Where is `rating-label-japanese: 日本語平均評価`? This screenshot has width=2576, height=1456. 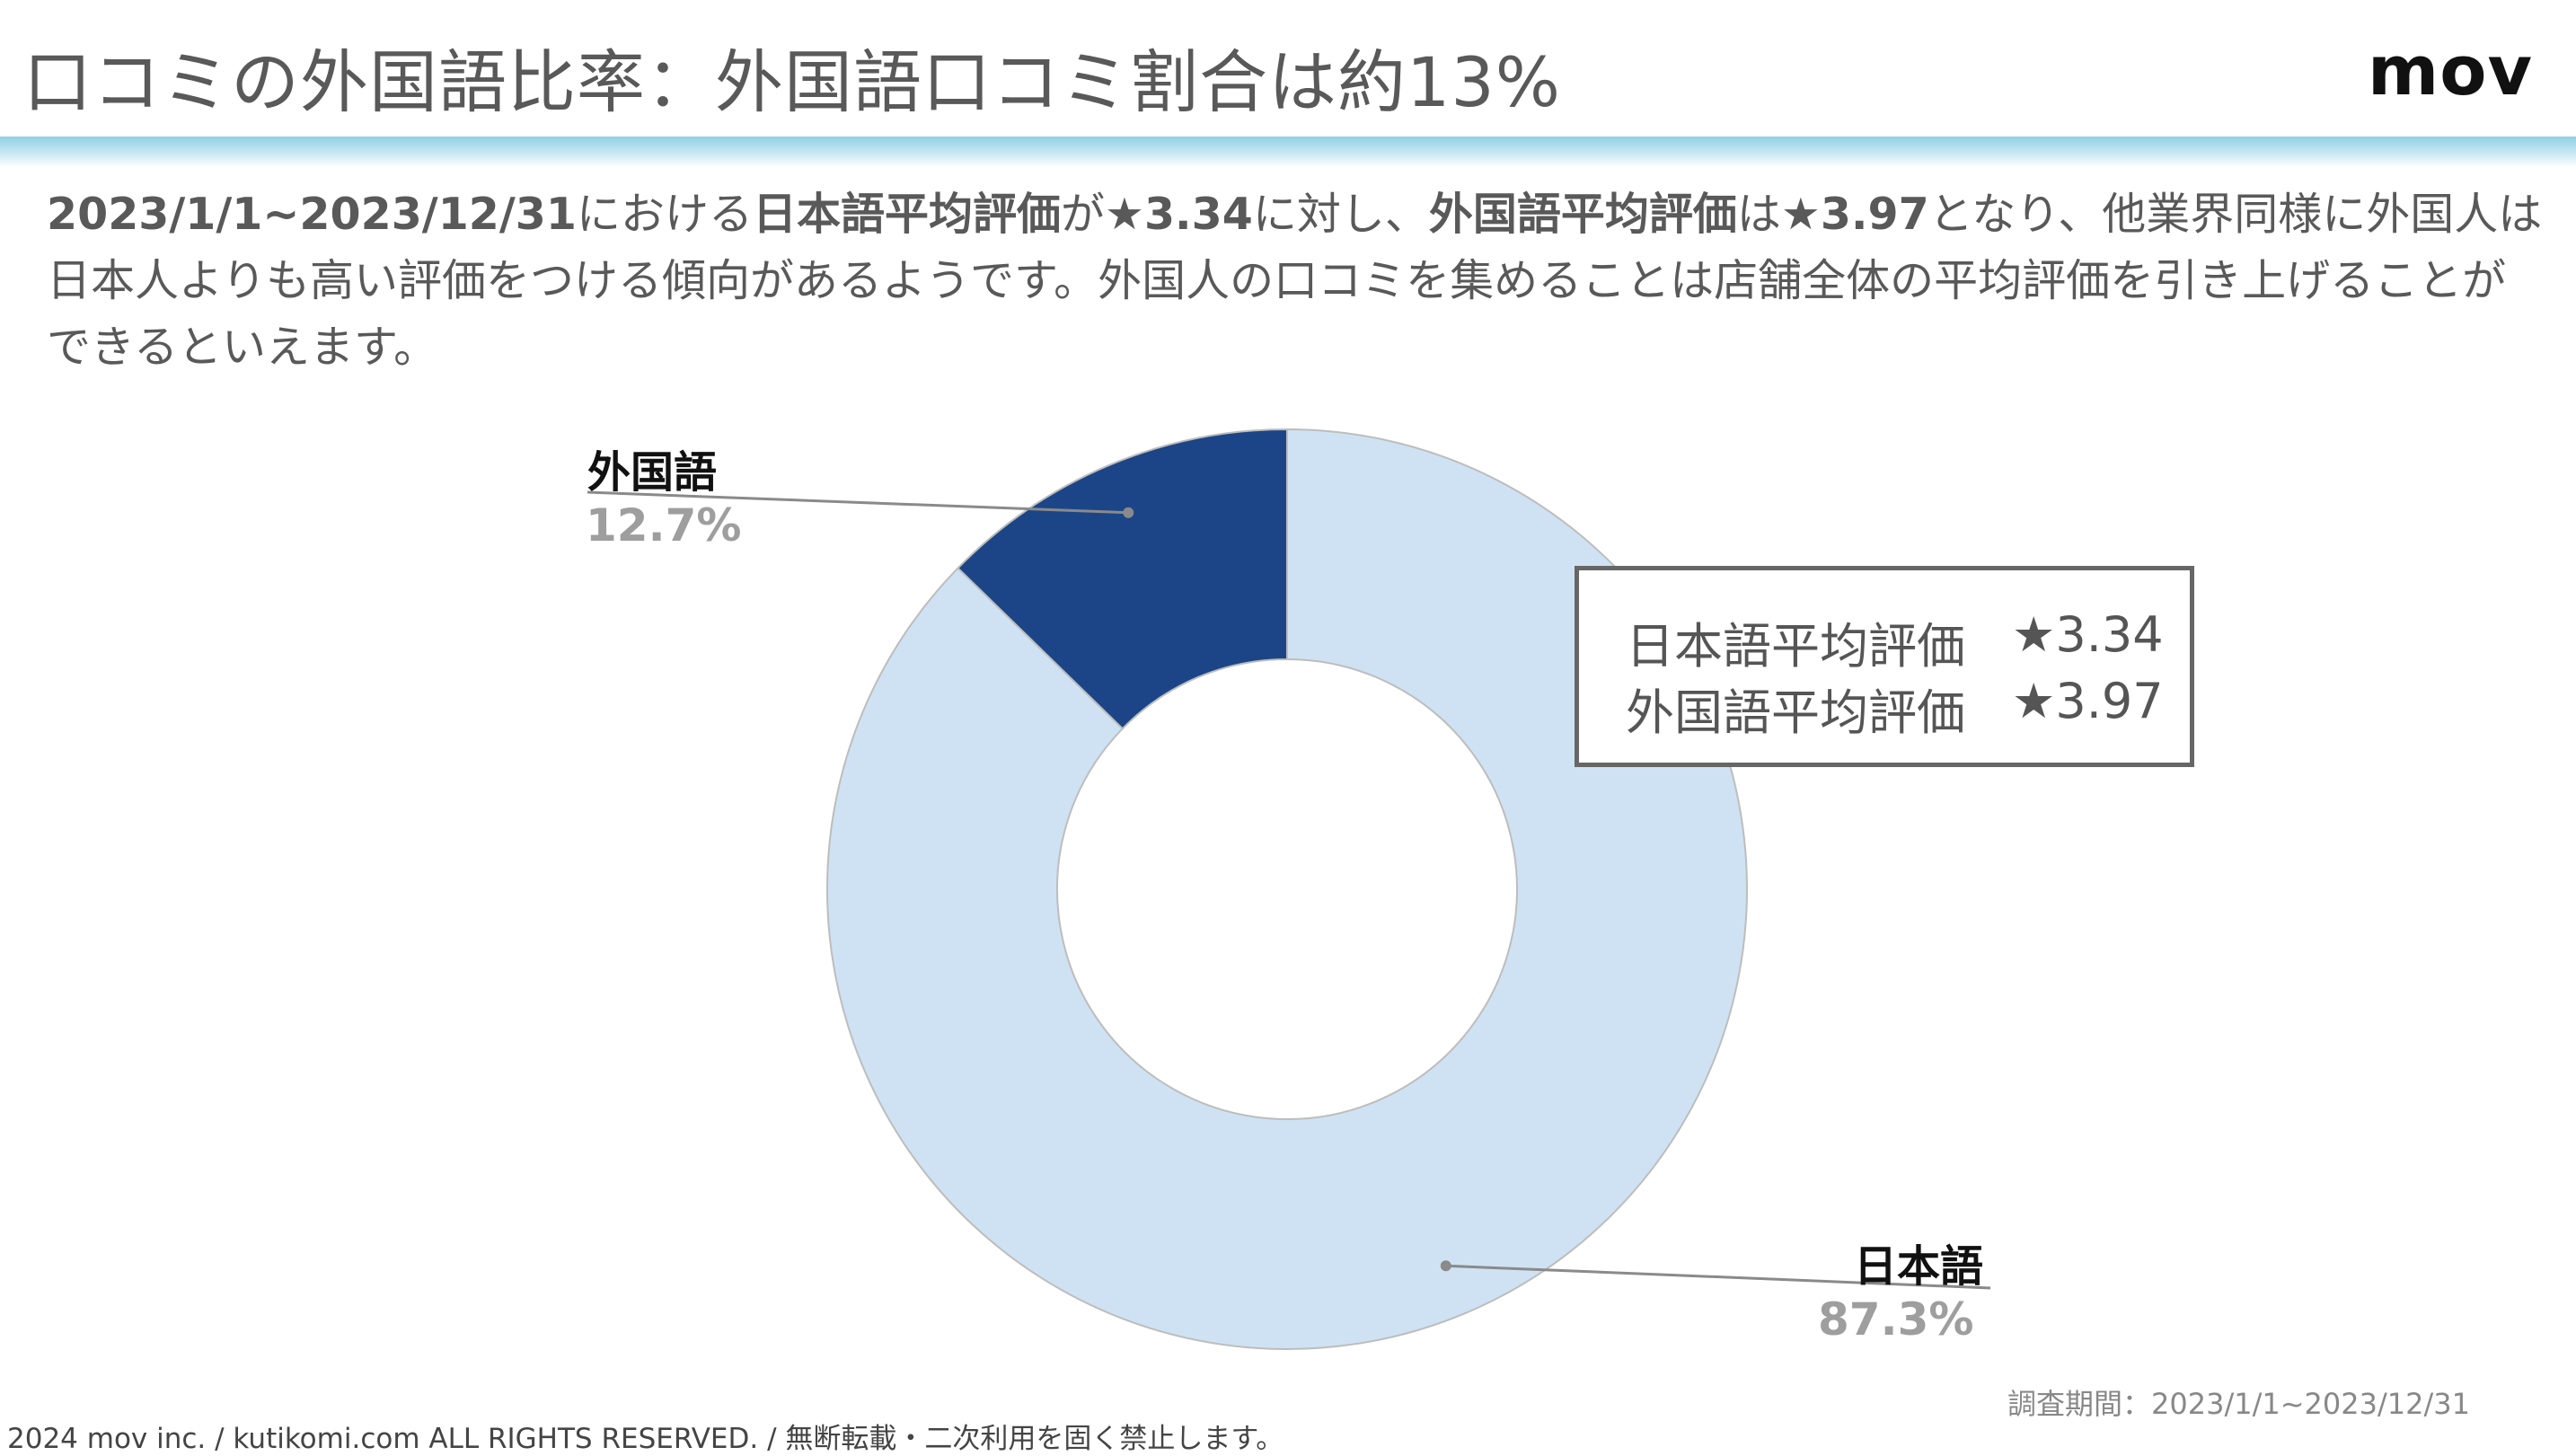 rating-label-japanese: 日本語平均評価 is located at coordinates (1795, 646).